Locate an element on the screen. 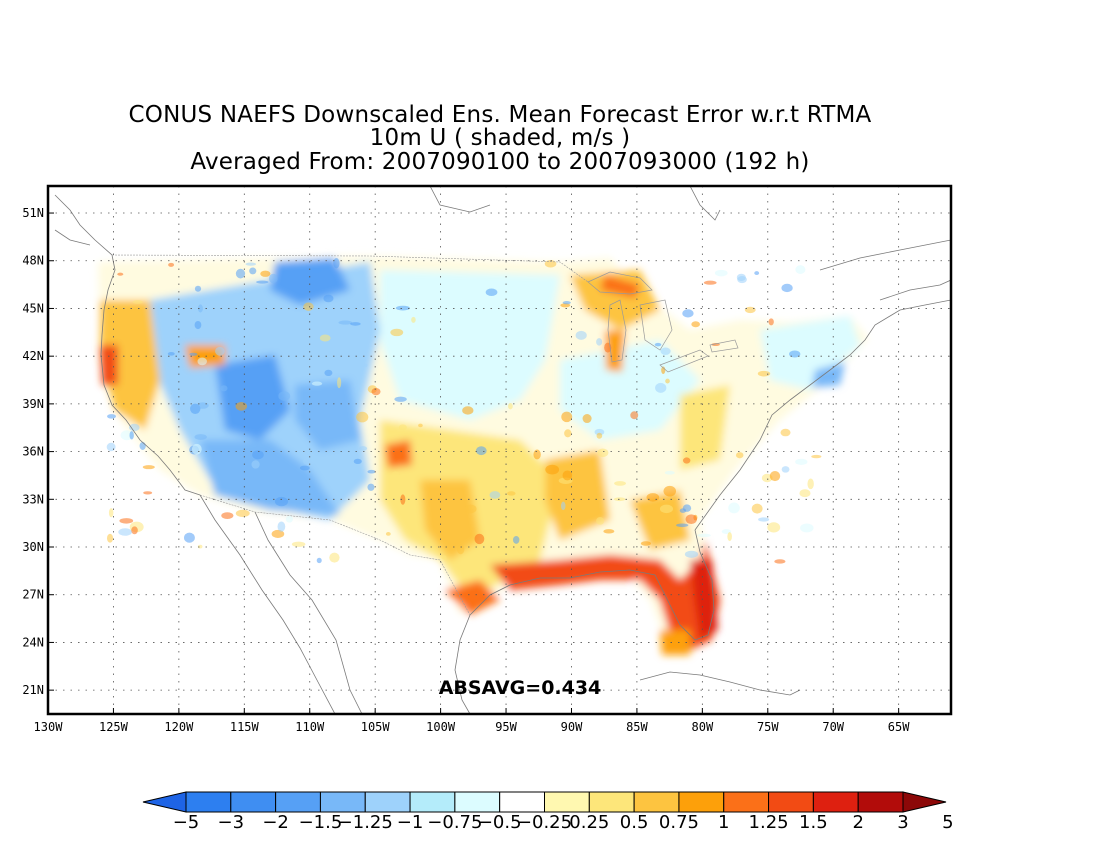  lon-tick-label: 70W is located at coordinates (833, 727).